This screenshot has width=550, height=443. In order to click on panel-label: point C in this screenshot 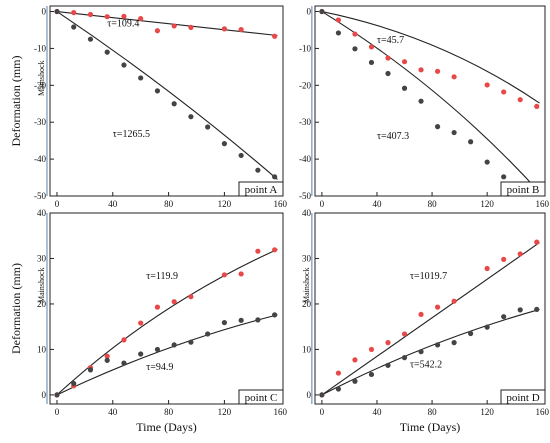, I will do `click(261, 398)`.